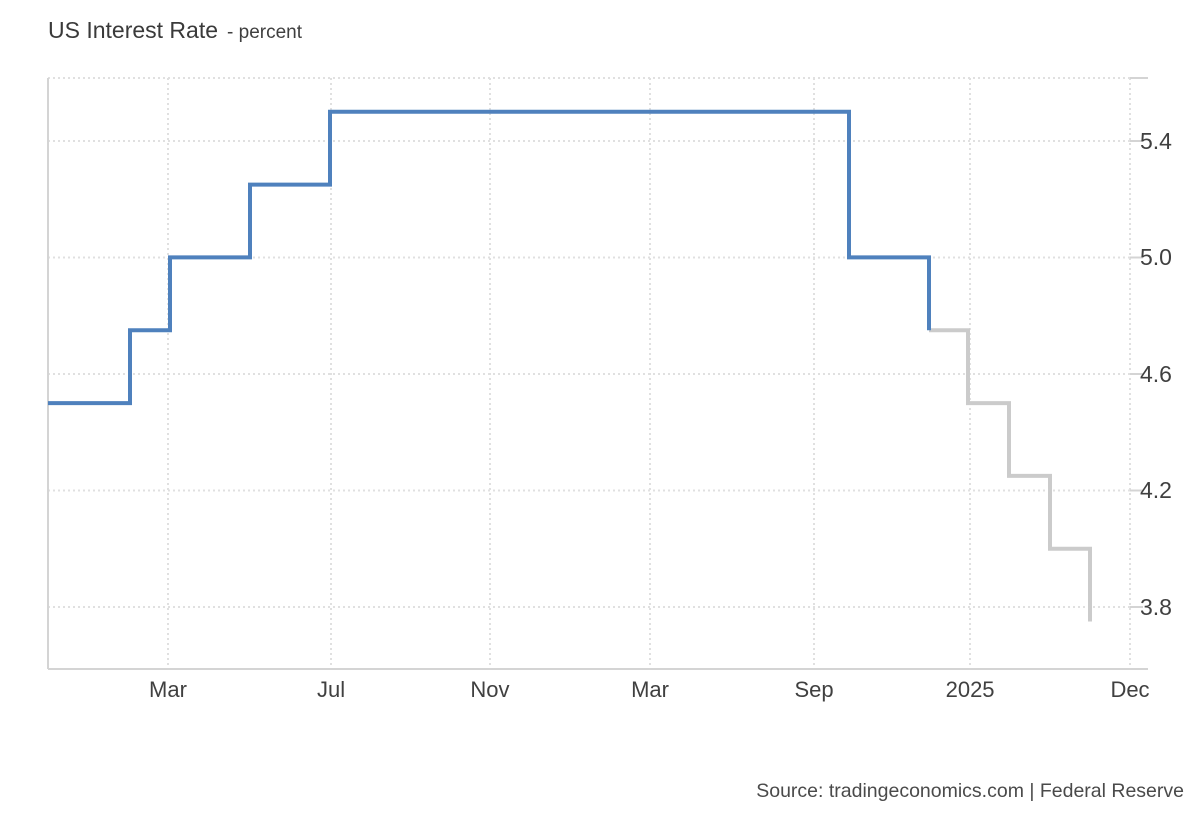  I want to click on y-axis-label: 5.4, so click(1156, 140).